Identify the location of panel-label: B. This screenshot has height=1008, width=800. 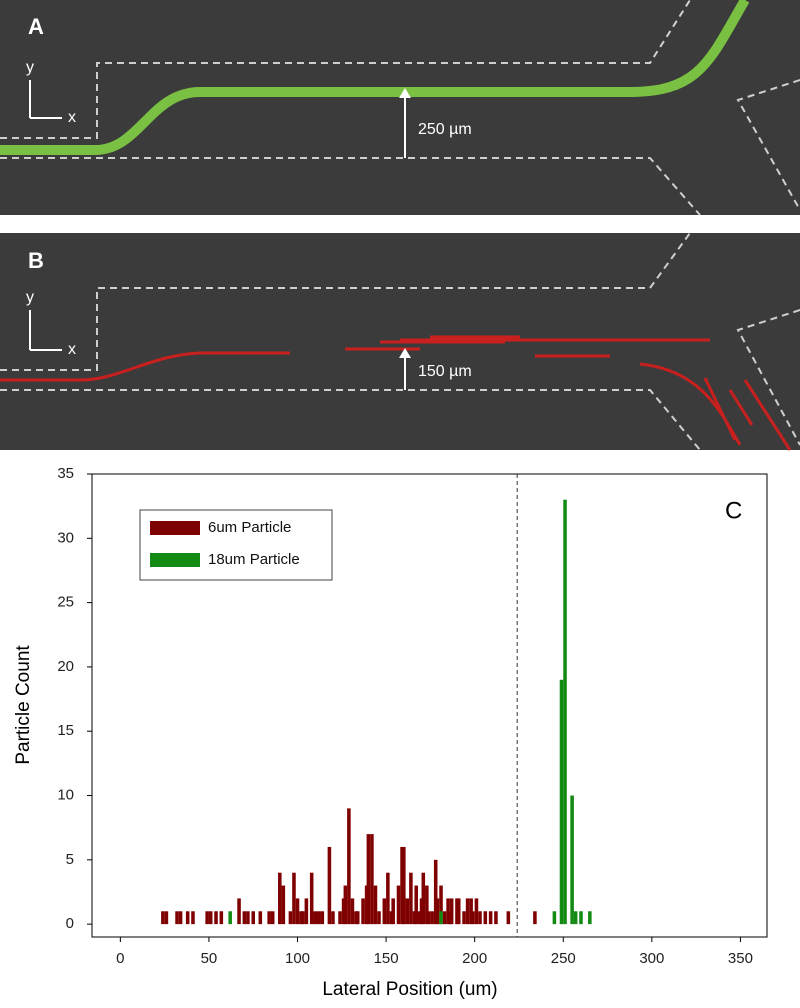
(36, 260).